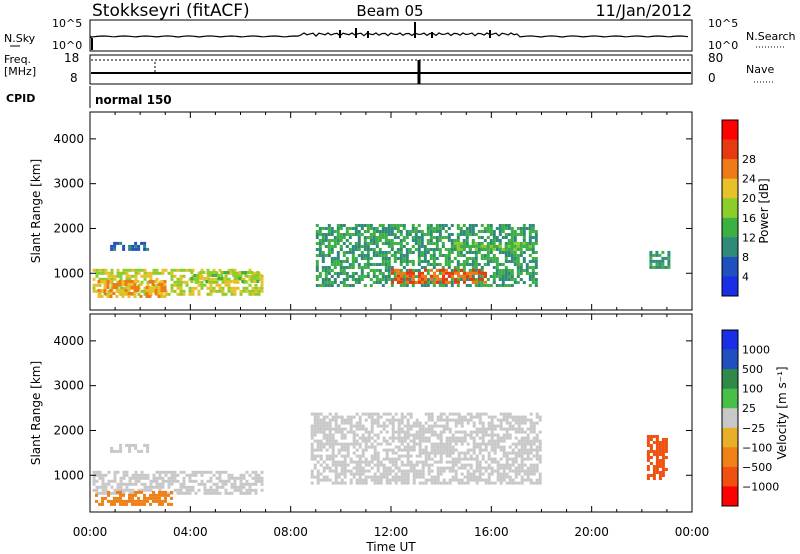 This screenshot has height=554, width=800. Describe the element at coordinates (712, 78) in the screenshot. I see `freq-right-tick-bottom: 0` at that location.